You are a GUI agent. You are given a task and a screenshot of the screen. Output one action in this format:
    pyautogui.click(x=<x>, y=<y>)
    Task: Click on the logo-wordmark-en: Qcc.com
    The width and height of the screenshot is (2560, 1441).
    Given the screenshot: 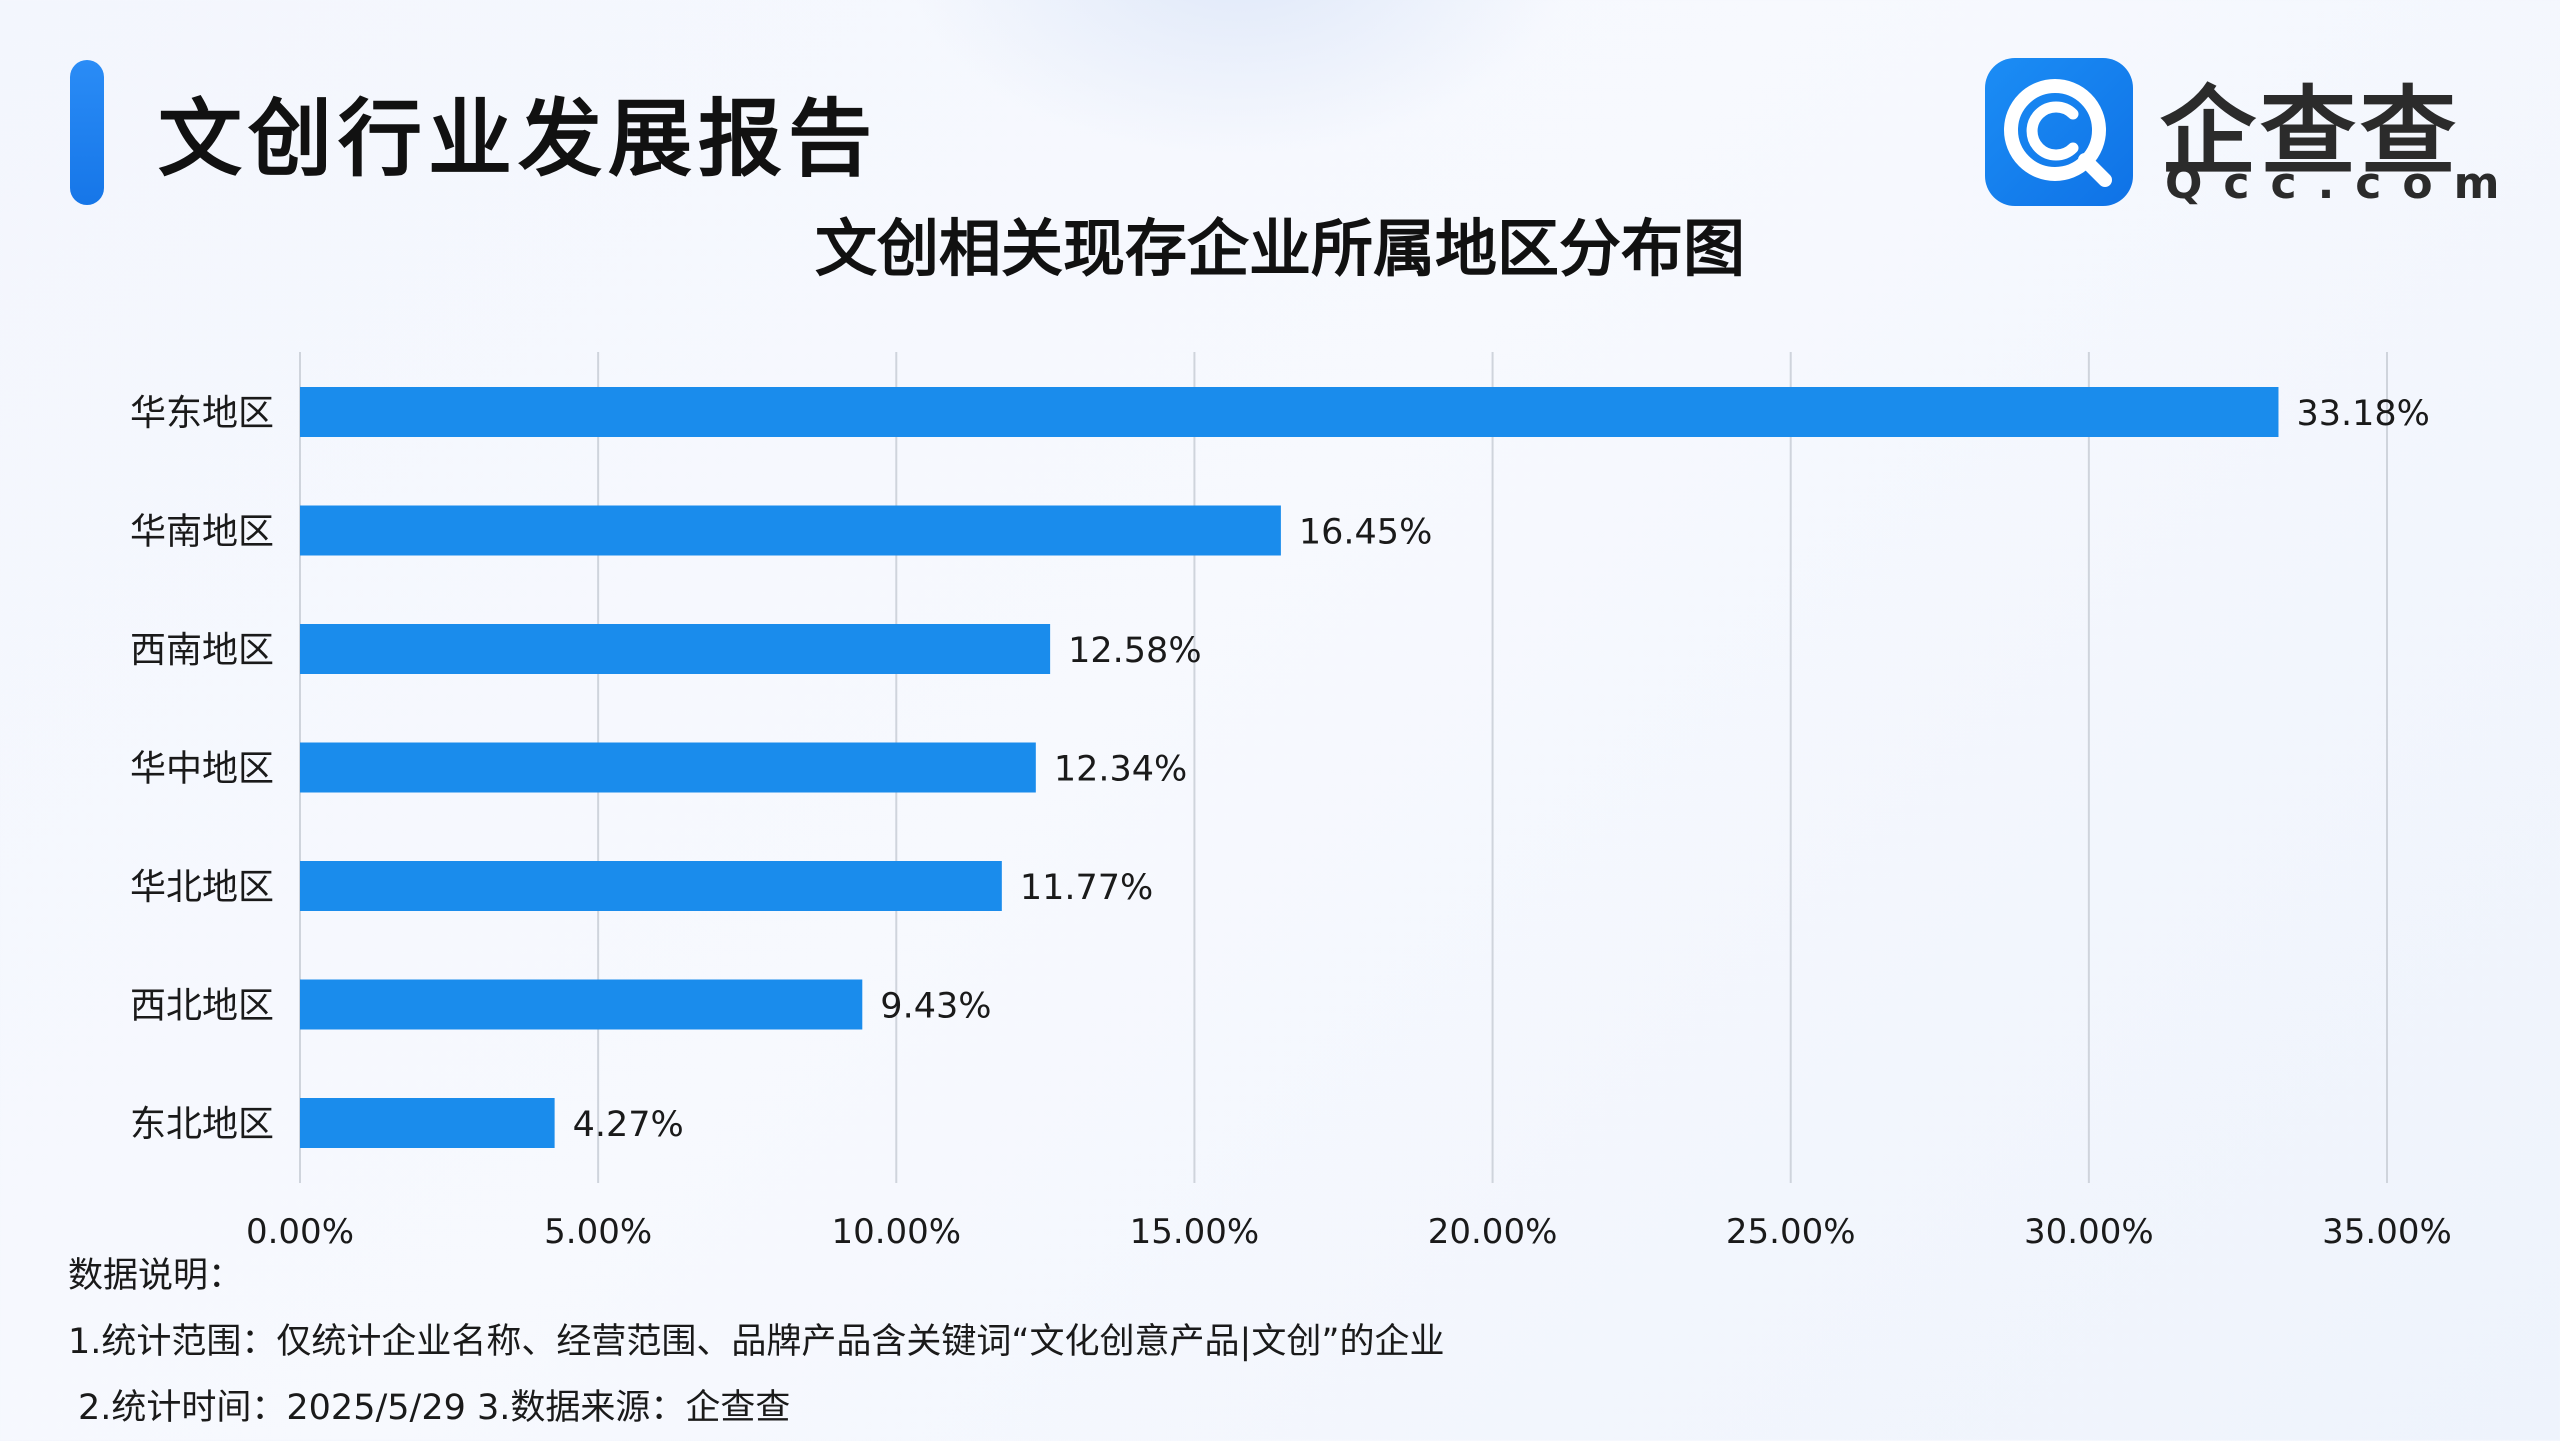 What is the action you would take?
    pyautogui.click(x=2343, y=183)
    